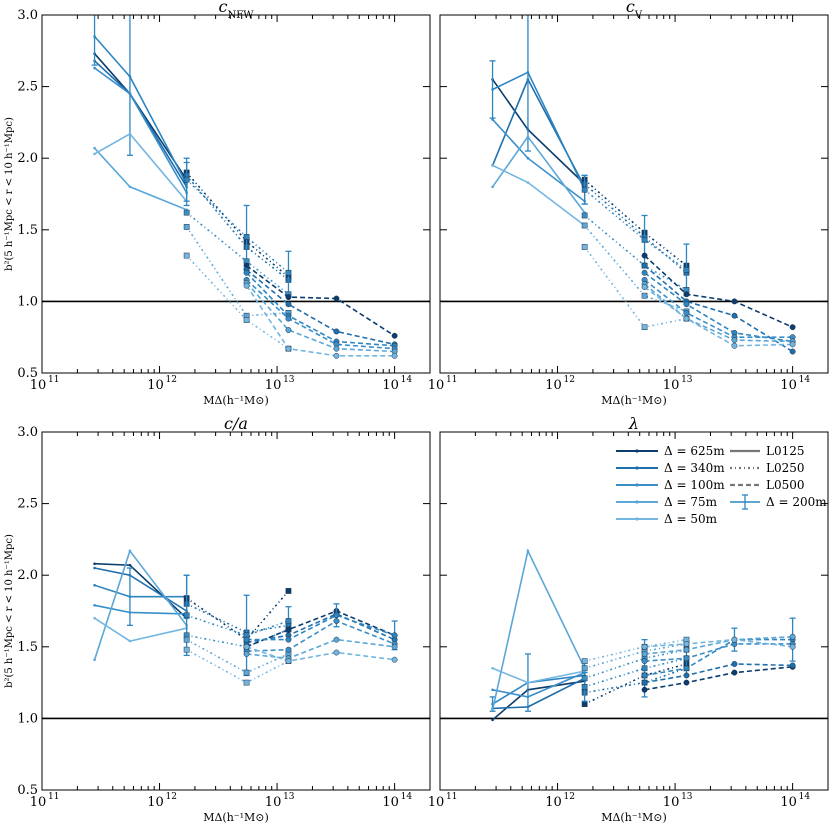 This screenshot has height=830, width=830. Describe the element at coordinates (767, 451) in the screenshot. I see `legend-item: L0125` at that location.